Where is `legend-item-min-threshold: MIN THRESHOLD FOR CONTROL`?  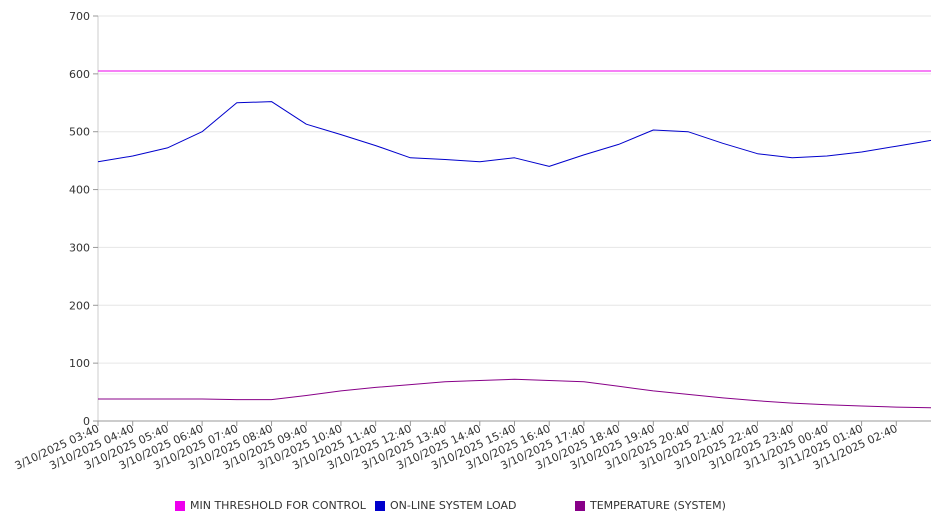 legend-item-min-threshold: MIN THRESHOLD FOR CONTROL is located at coordinates (270, 505).